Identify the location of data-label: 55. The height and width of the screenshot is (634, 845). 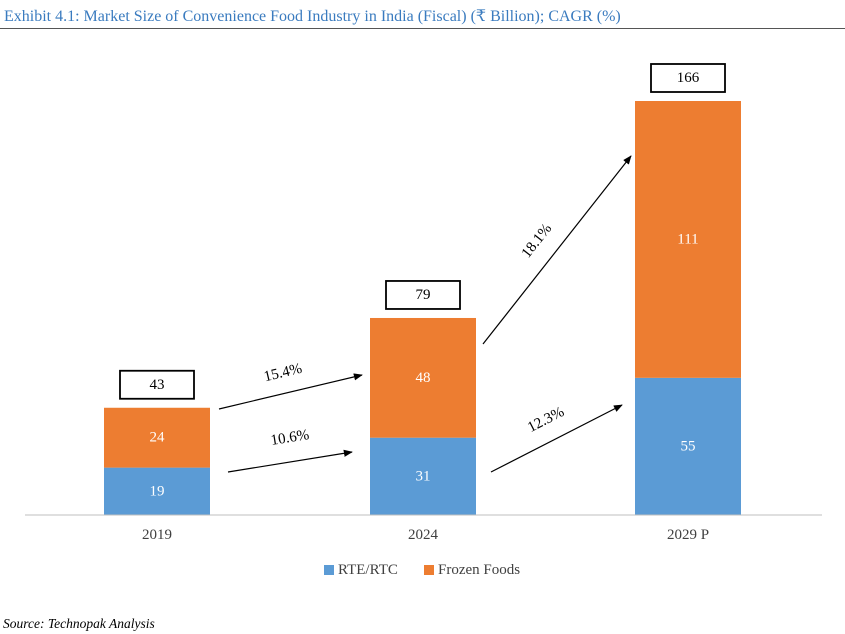
(688, 446).